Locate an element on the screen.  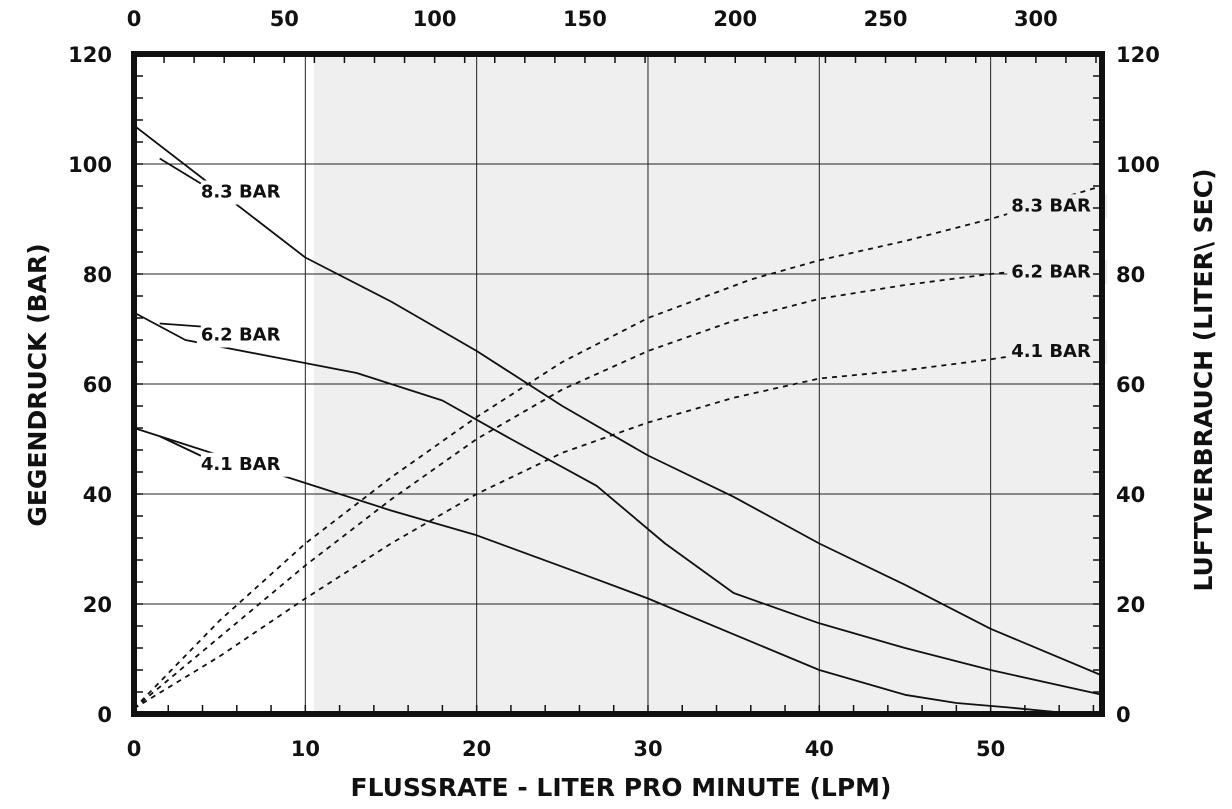
x-axis-title: FLUSSRATE - LITER PRO MINUTE (LPM) is located at coordinates (621, 787).